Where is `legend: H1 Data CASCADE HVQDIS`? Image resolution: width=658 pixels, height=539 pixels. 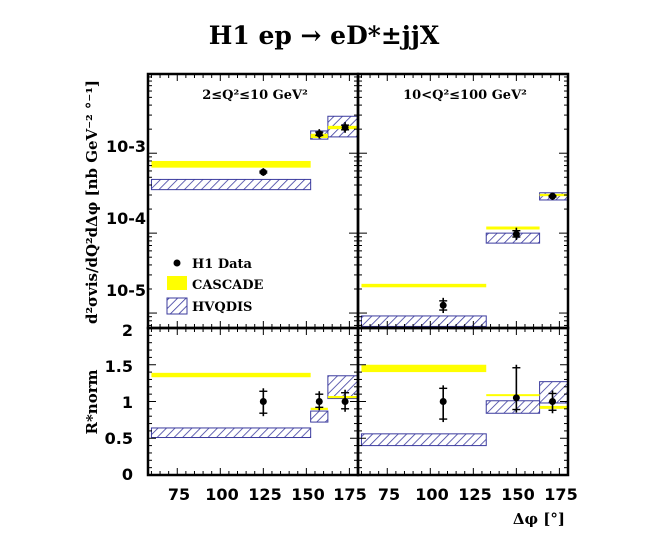
legend: H1 Data CASCADE HVQDIS is located at coordinates (215, 286).